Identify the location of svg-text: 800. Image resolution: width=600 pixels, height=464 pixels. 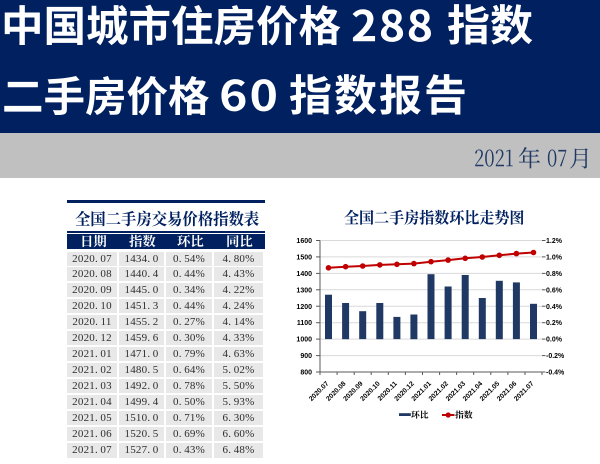
(306, 373).